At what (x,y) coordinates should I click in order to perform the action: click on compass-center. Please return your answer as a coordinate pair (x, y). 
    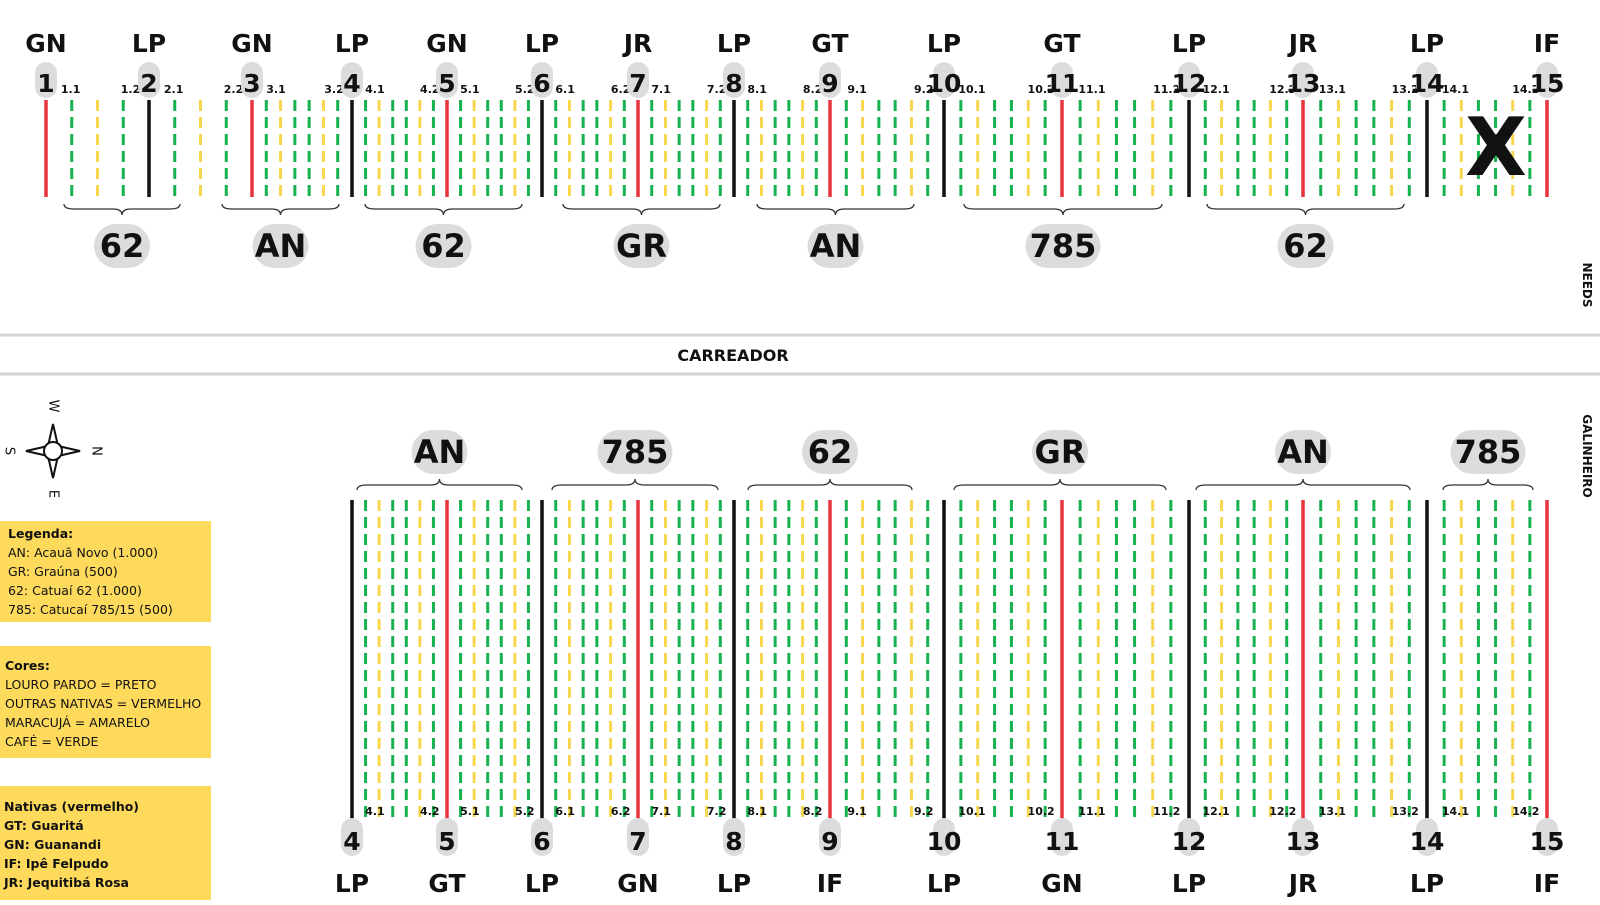
    Looking at the image, I should click on (53, 451).